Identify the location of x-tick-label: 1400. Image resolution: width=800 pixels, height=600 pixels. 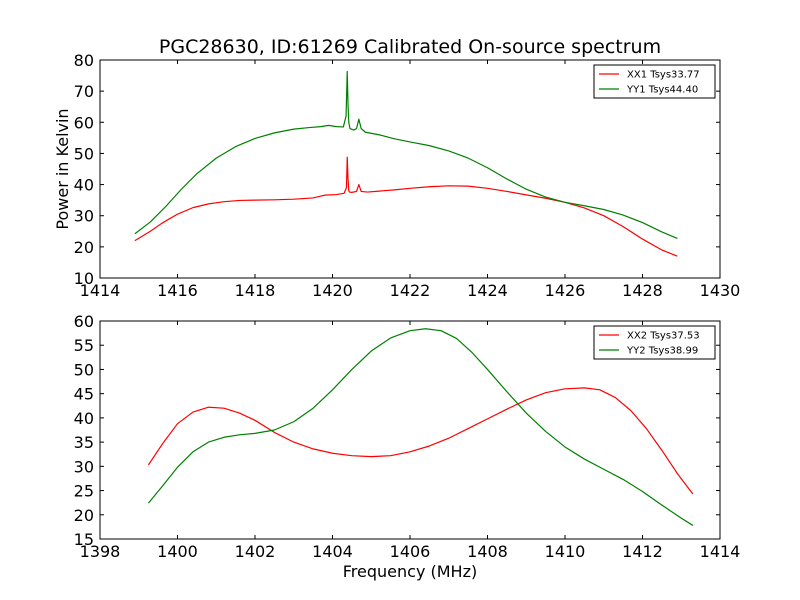
(177, 551).